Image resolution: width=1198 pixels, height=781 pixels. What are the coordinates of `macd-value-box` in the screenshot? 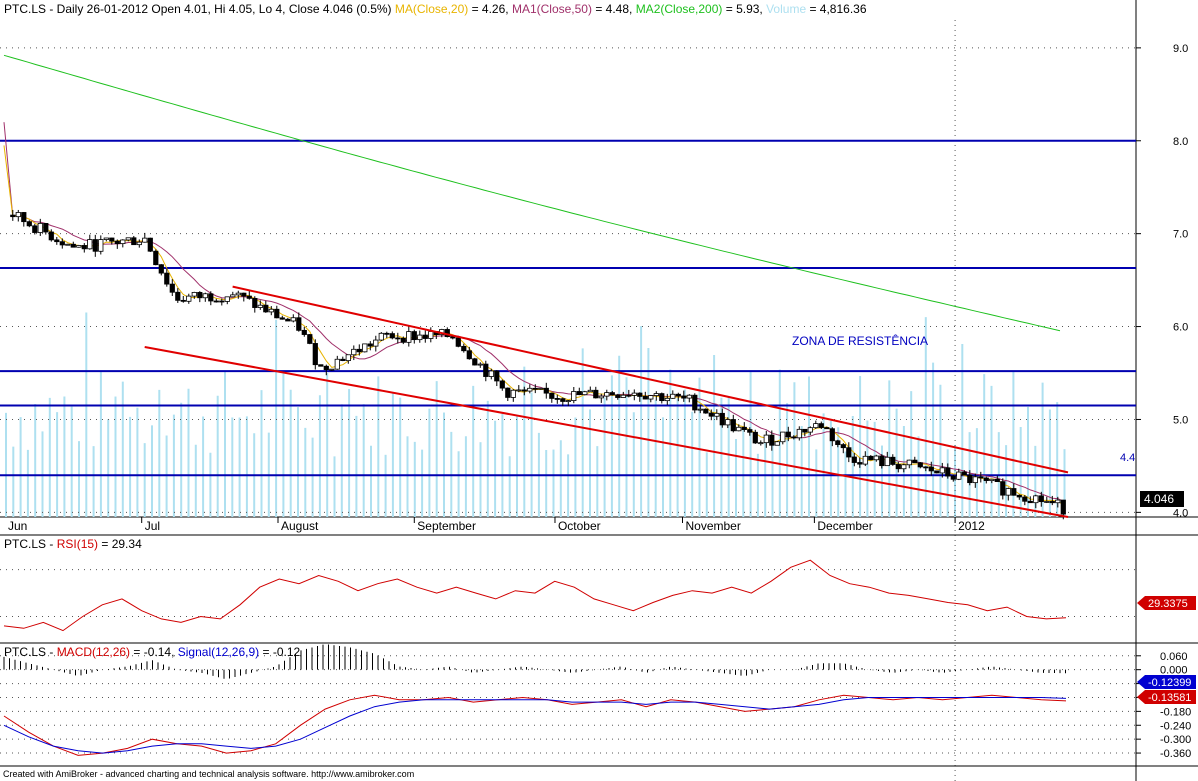 It's located at (1170, 697).